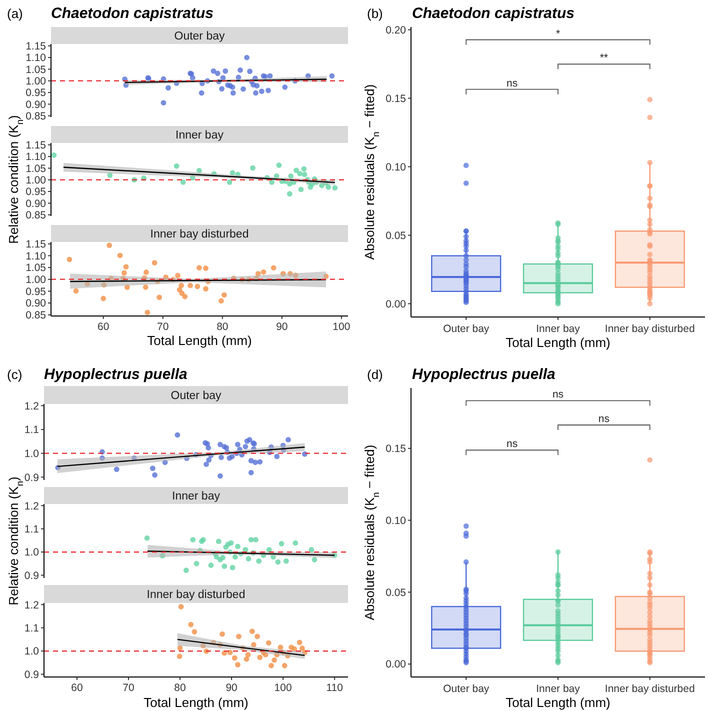 The width and height of the screenshot is (709, 711). I want to click on text: (b), so click(375, 13).